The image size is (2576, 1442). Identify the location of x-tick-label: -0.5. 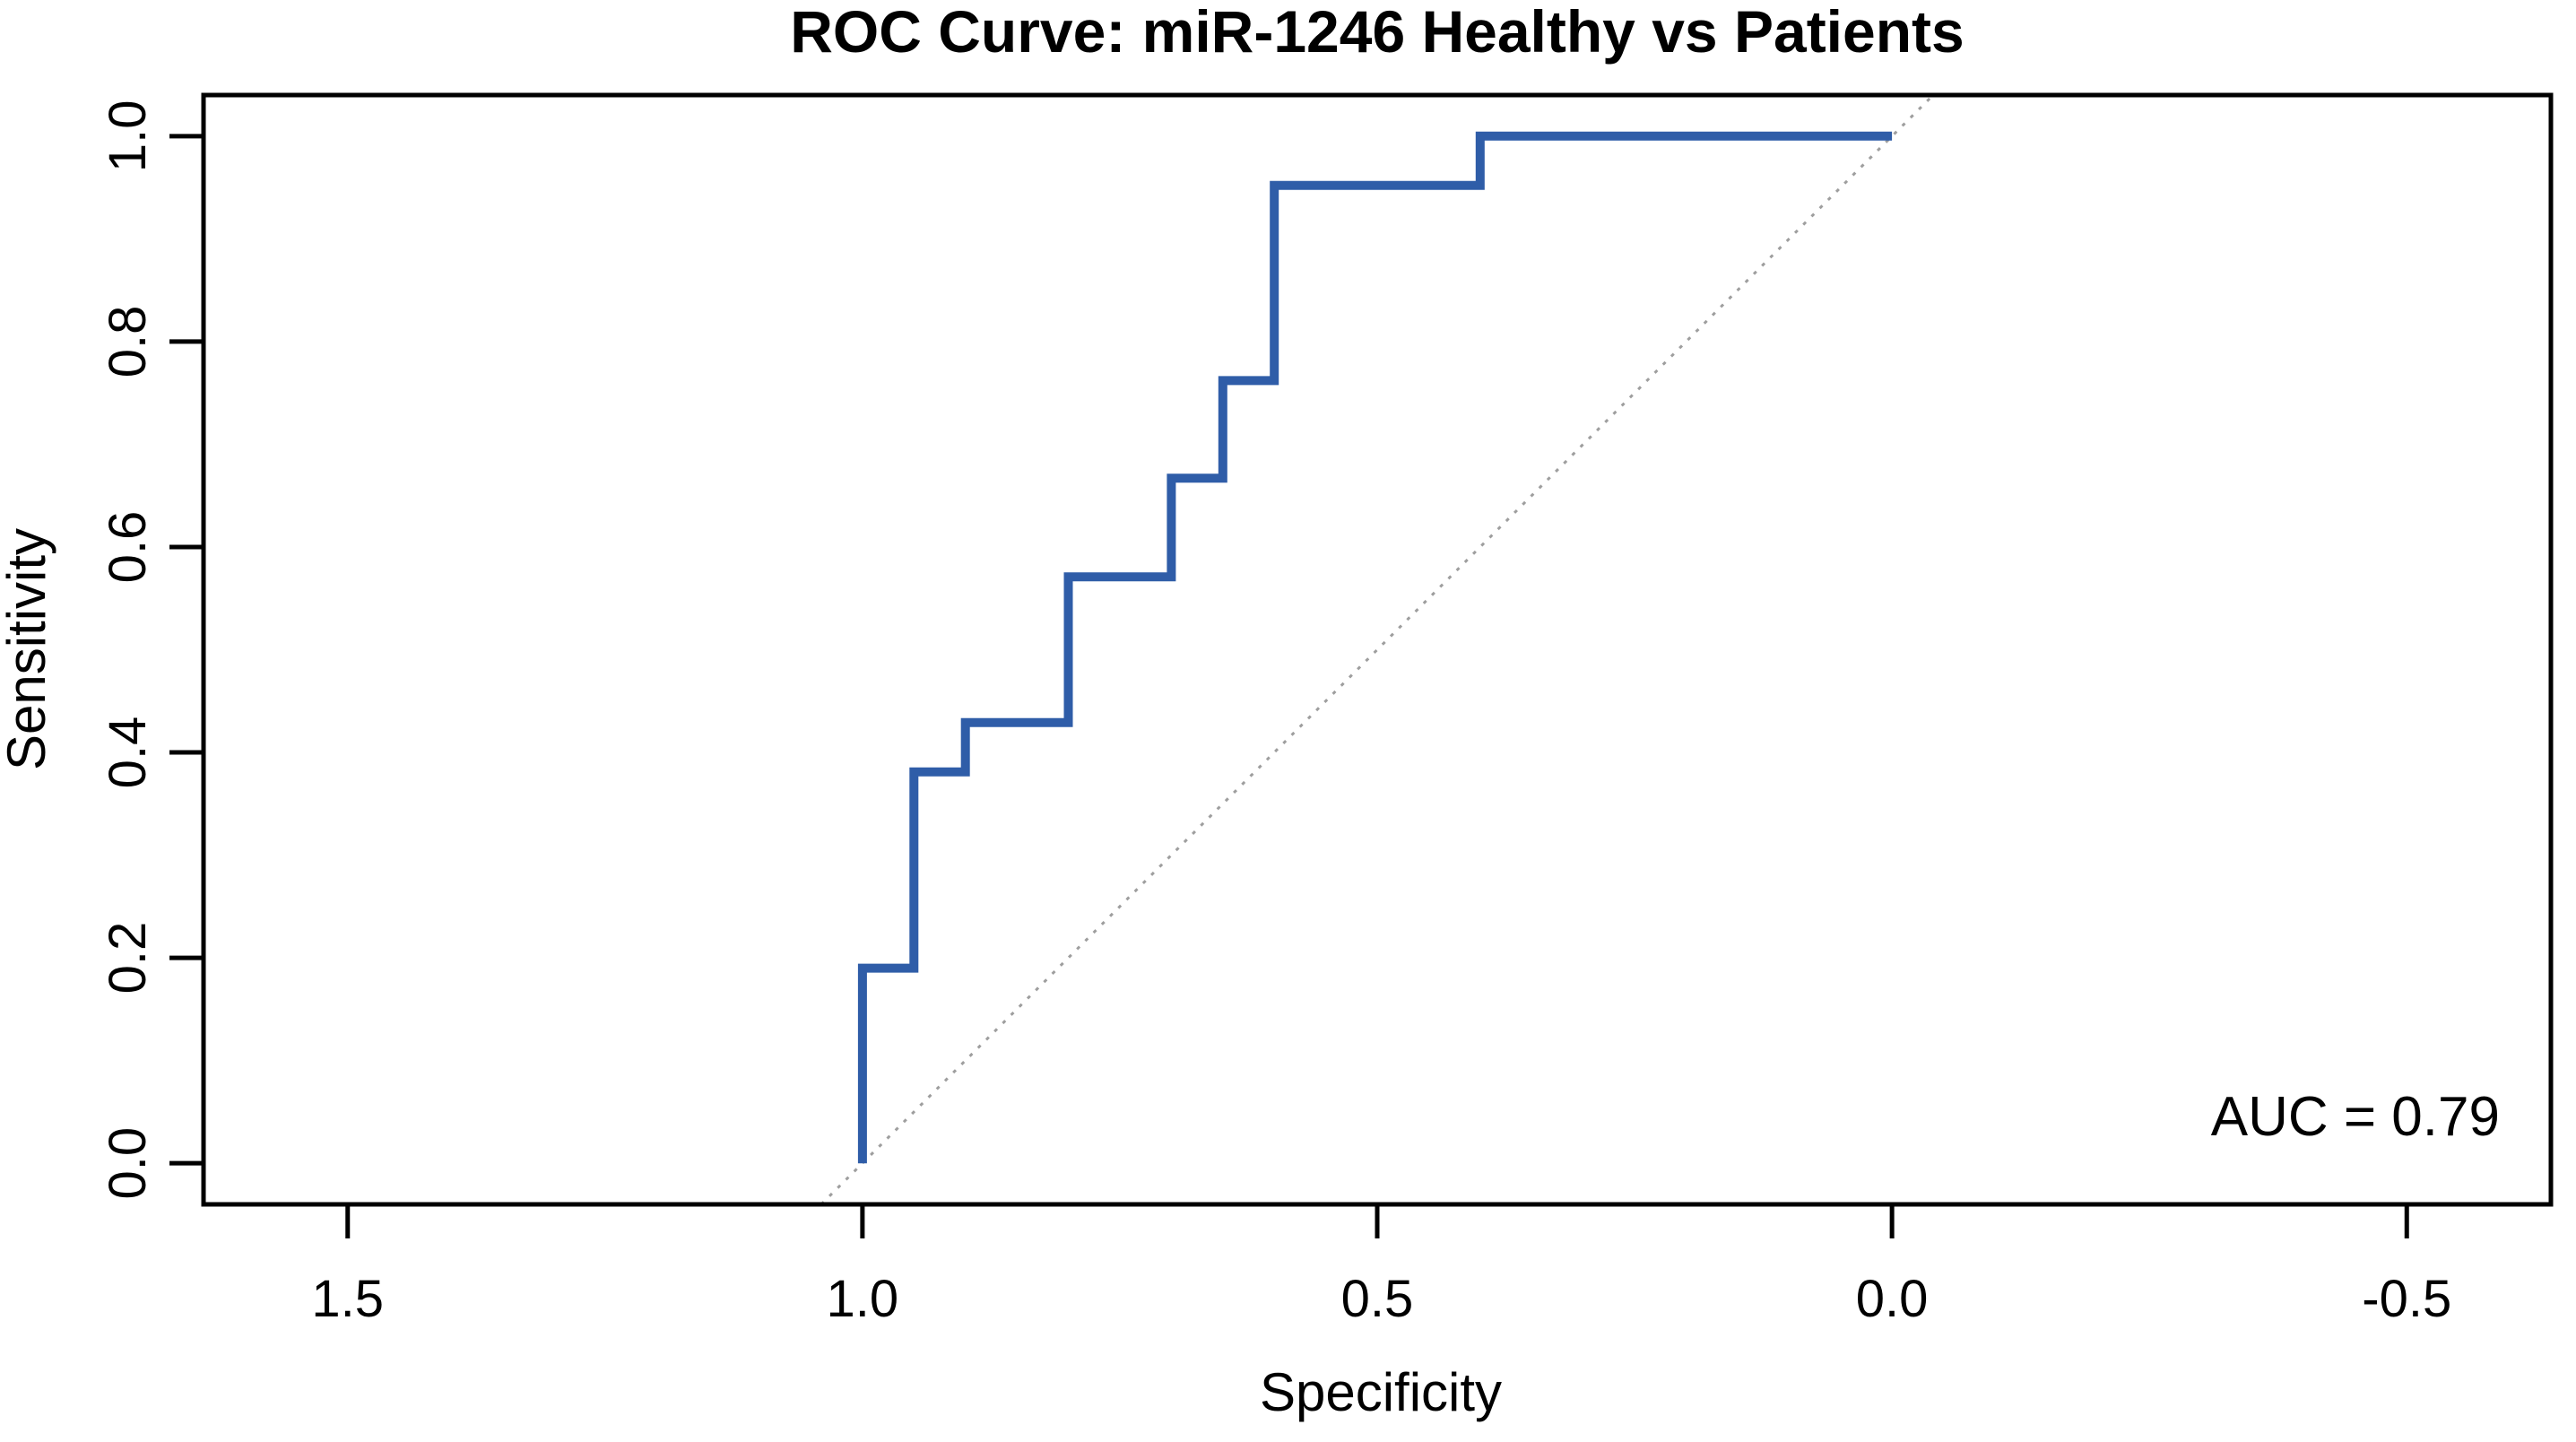
(2406, 1299).